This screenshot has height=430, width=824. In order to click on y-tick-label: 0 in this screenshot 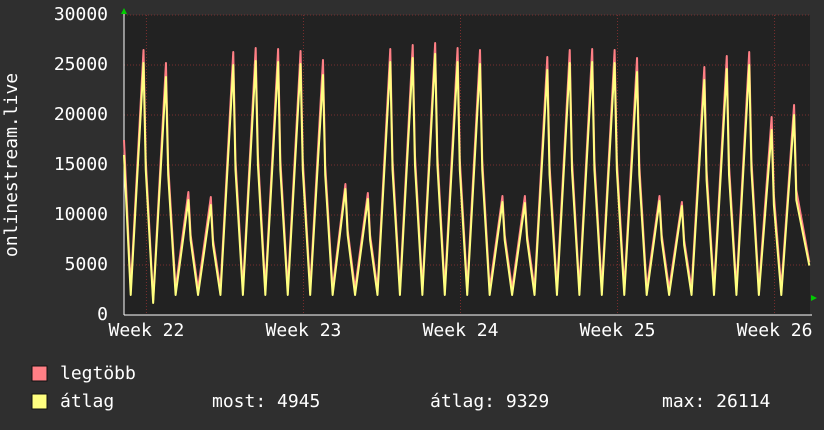, I will do `click(102, 314)`.